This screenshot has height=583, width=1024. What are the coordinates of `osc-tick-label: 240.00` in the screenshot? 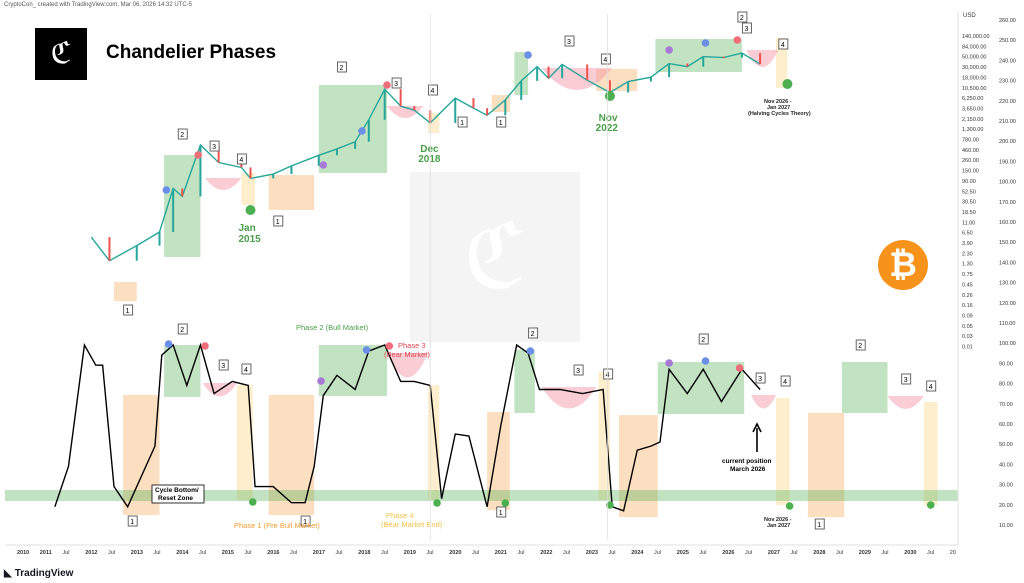 It's located at (1007, 61).